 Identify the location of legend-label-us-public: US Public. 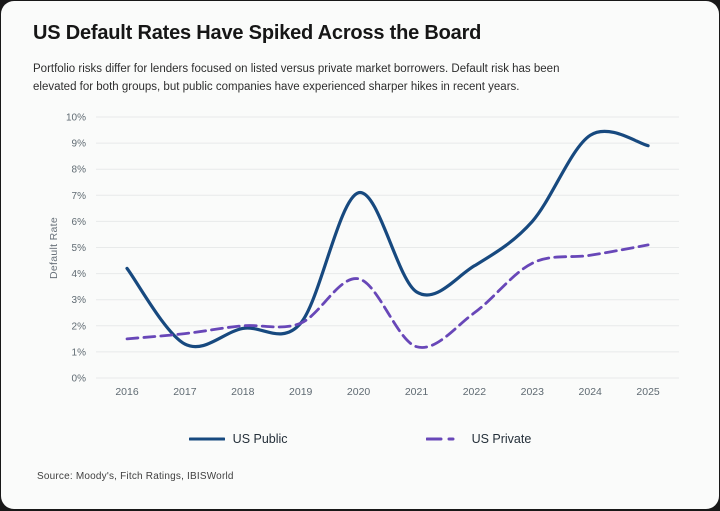
(260, 439).